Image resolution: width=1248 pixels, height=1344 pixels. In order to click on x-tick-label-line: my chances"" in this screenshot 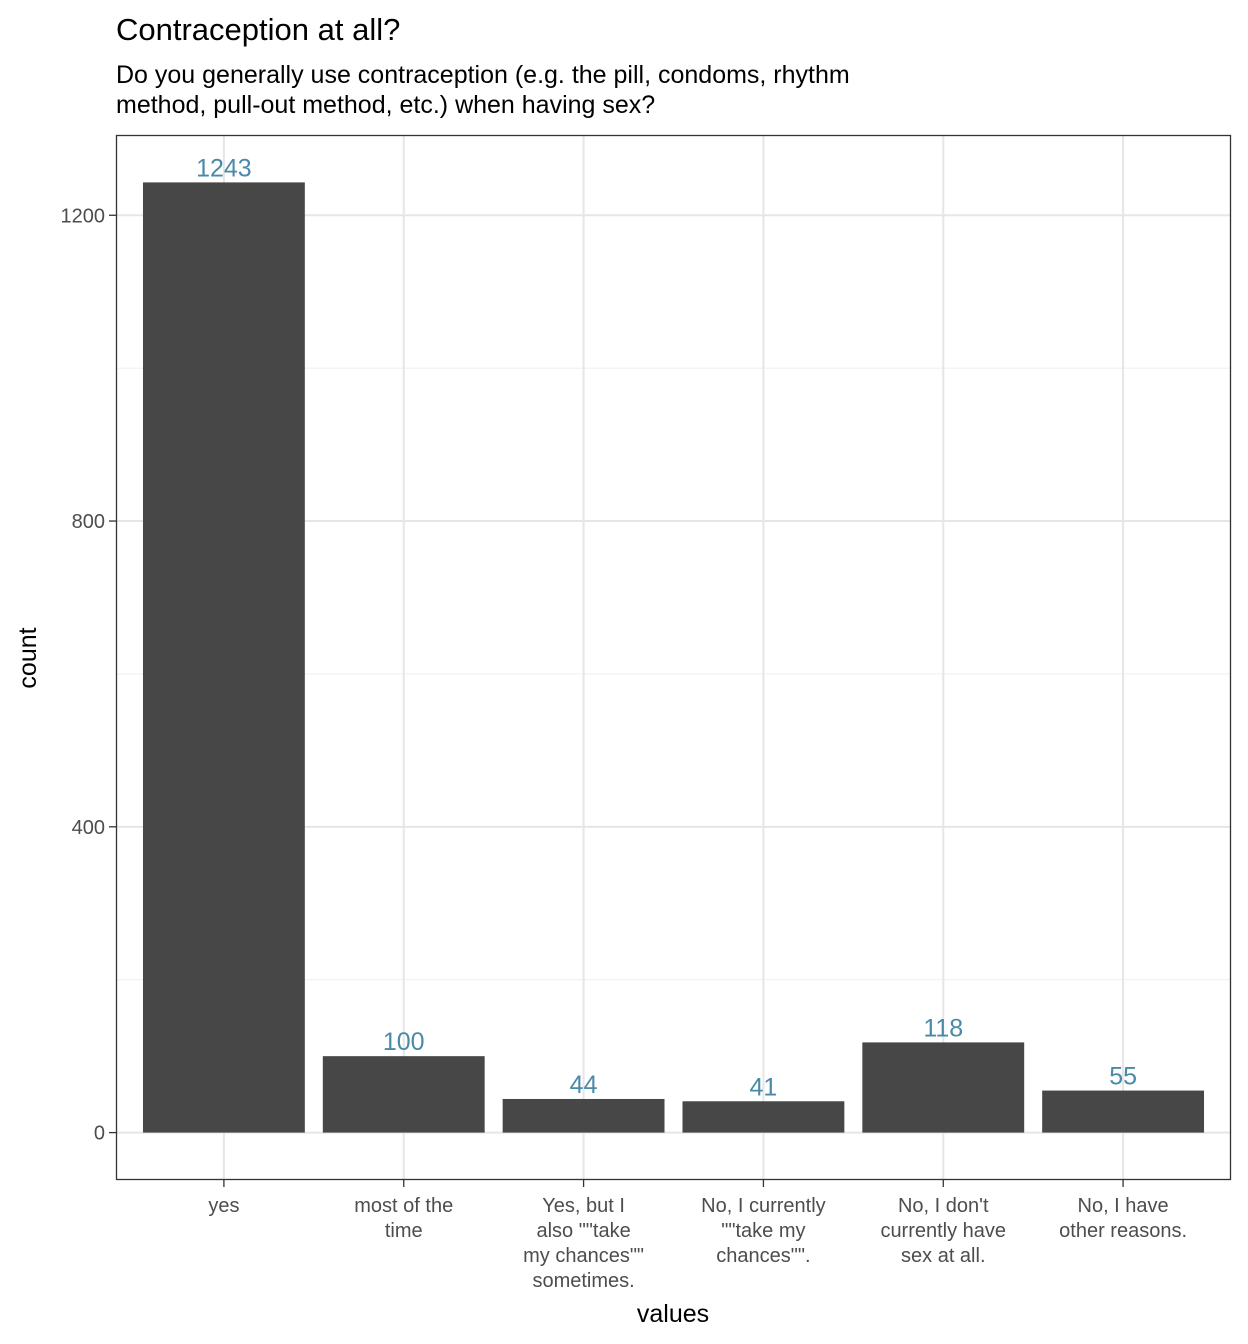, I will do `click(583, 1256)`.